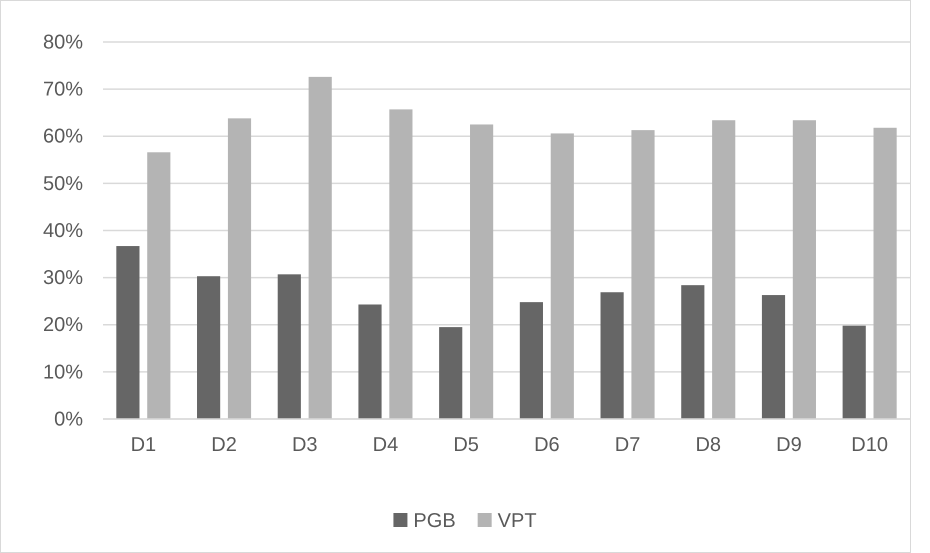 This screenshot has height=553, width=930. What do you see at coordinates (63, 325) in the screenshot?
I see `y-tick-label: 20%` at bounding box center [63, 325].